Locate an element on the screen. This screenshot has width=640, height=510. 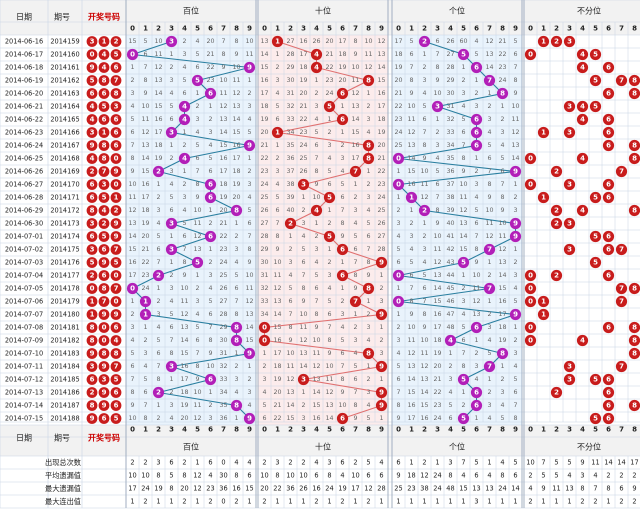
omission-value: 9 is located at coordinates (236, 54).